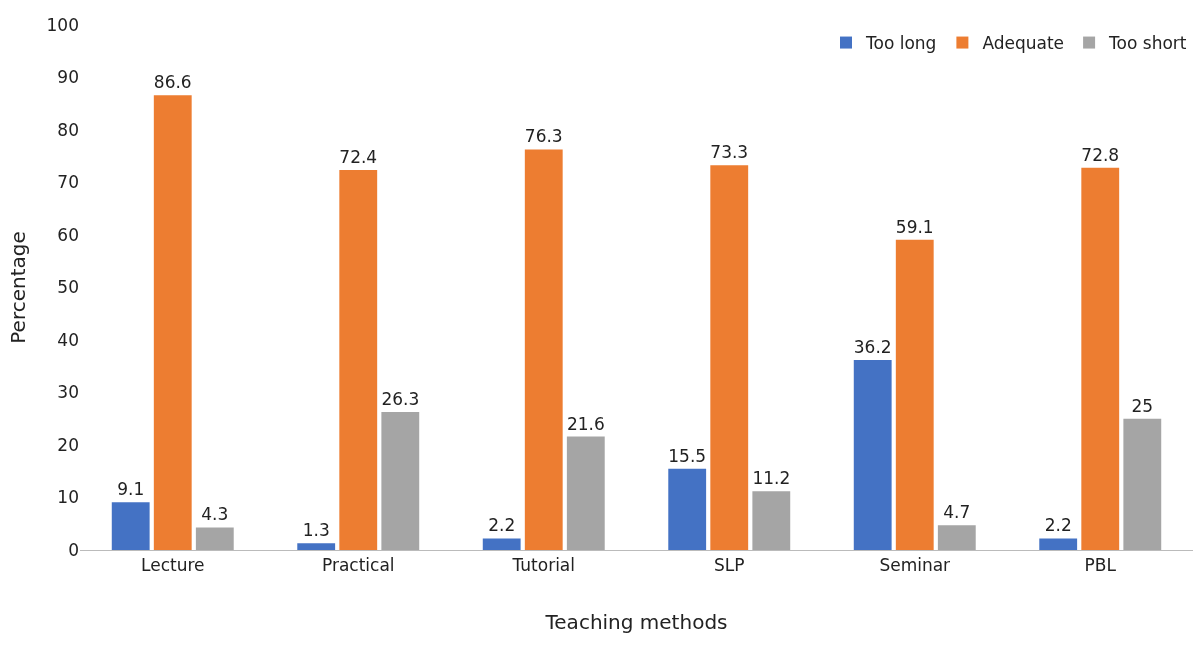 The height and width of the screenshot is (660, 1203). What do you see at coordinates (131, 489) in the screenshot?
I see `data-label: 9.1` at bounding box center [131, 489].